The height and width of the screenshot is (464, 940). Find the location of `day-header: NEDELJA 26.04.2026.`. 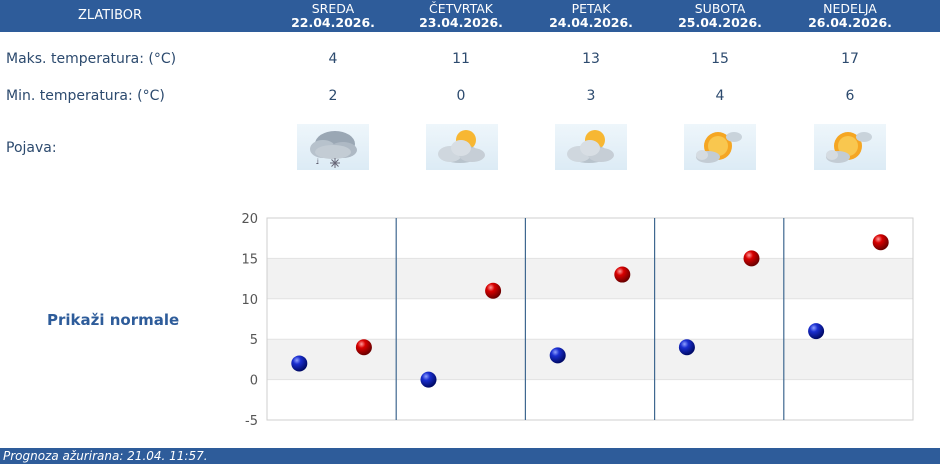

day-header: NEDELJA 26.04.2026. is located at coordinates (850, 16).